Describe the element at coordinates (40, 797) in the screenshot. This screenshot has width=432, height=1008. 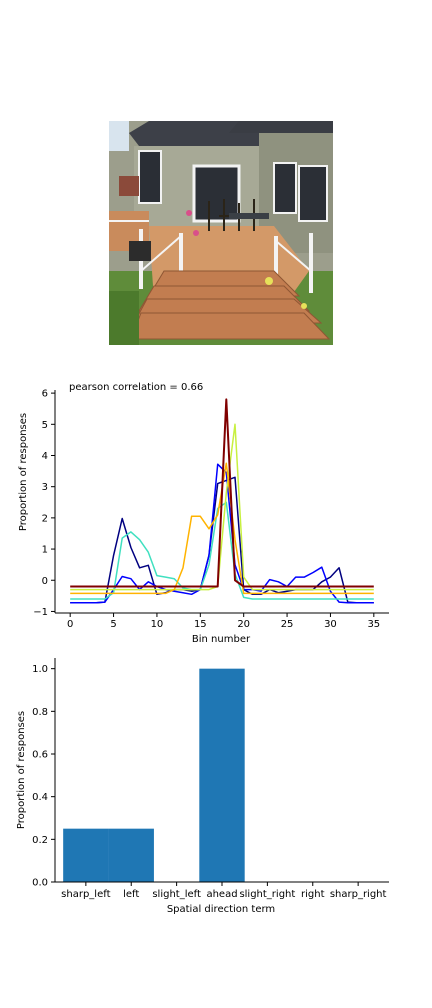
I see `y-tick-label: 0.4` at that location.